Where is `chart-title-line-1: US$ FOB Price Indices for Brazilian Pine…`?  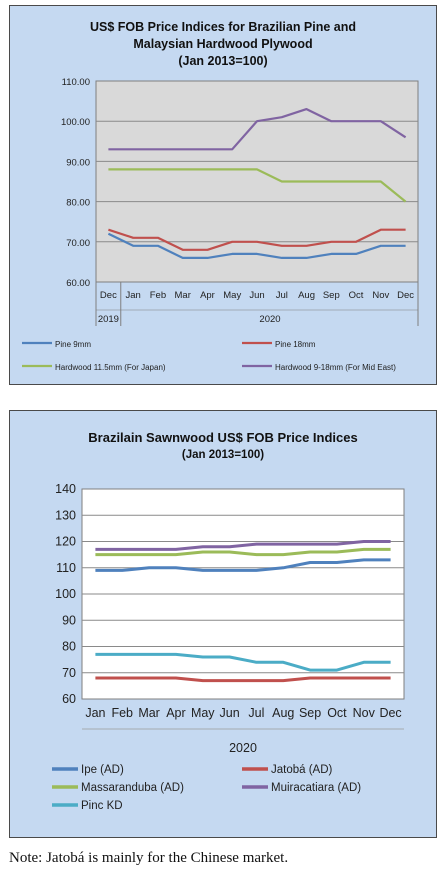
chart-title-line-1: US$ FOB Price Indices for Brazilian Pine… is located at coordinates (223, 27).